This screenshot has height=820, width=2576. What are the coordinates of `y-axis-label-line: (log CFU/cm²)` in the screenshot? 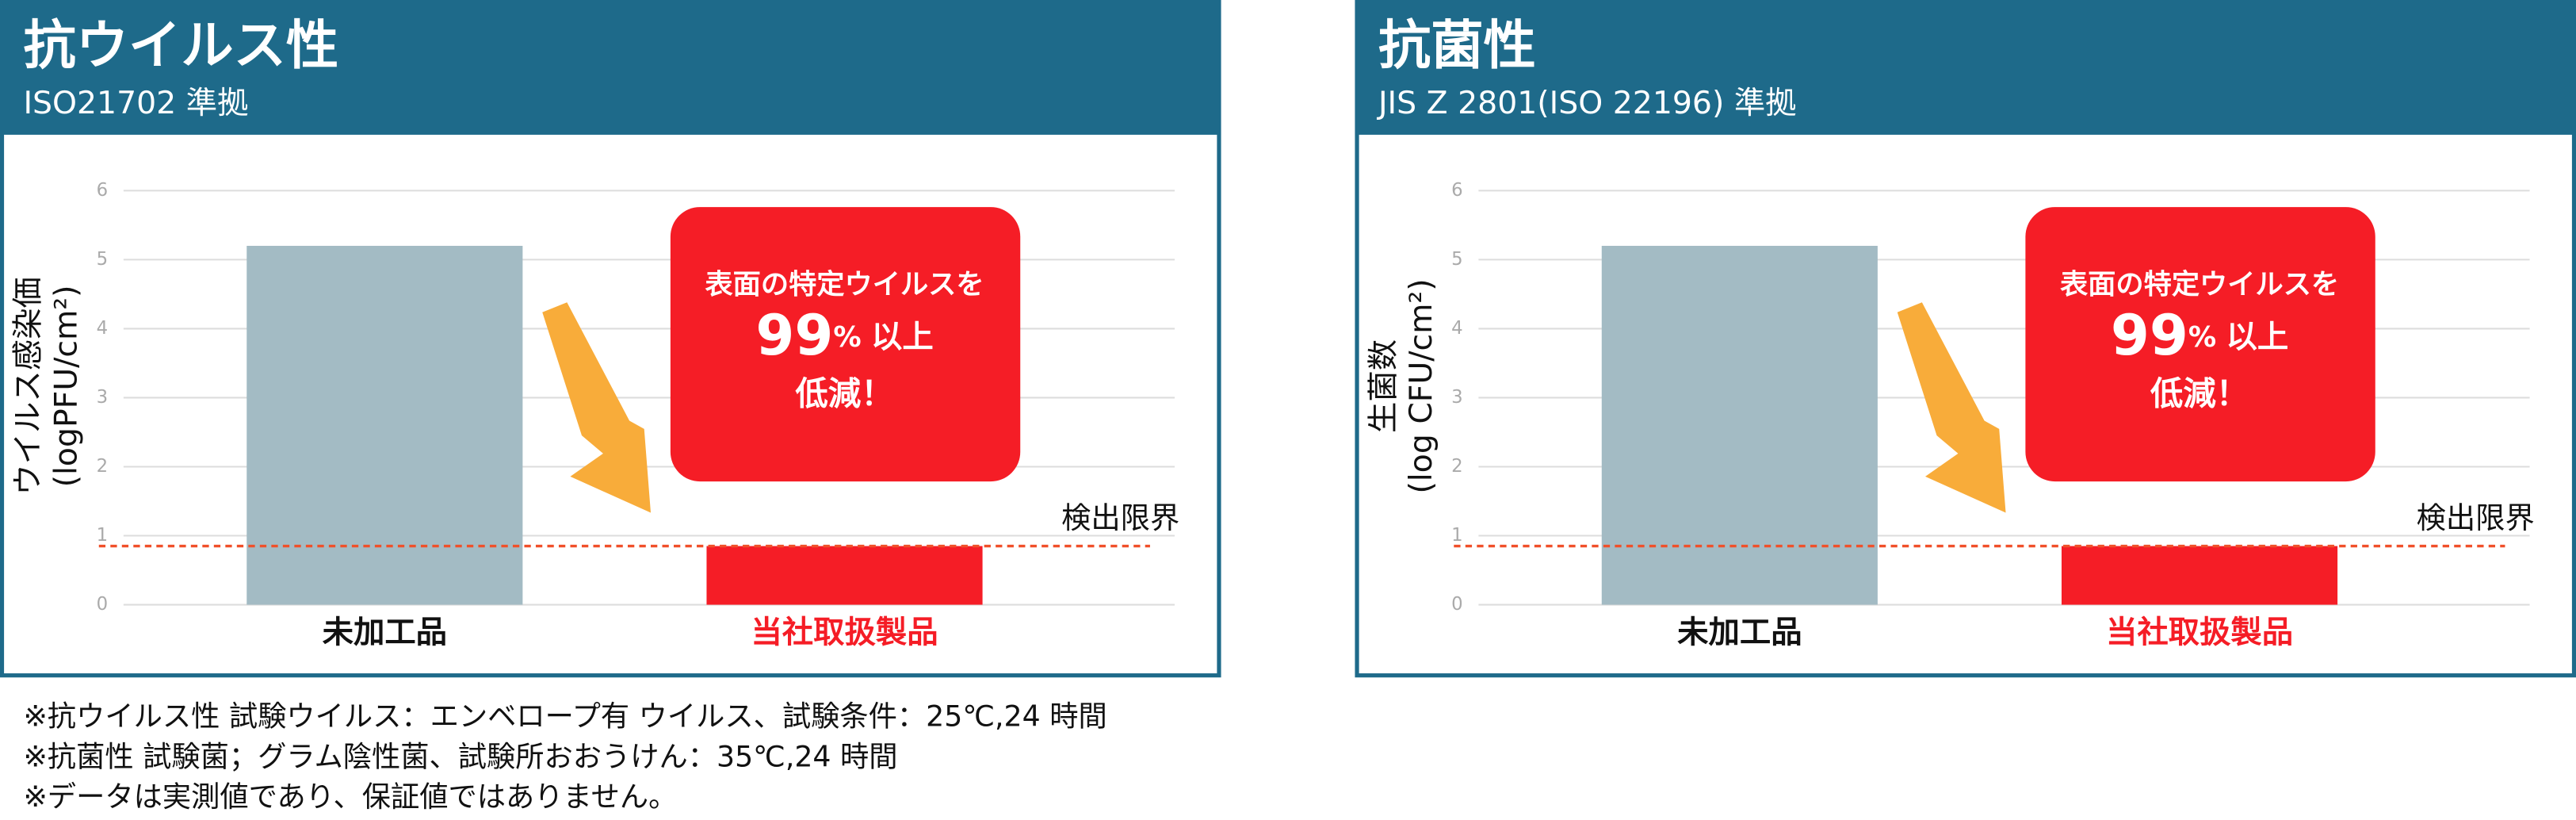 It's located at (1420, 386).